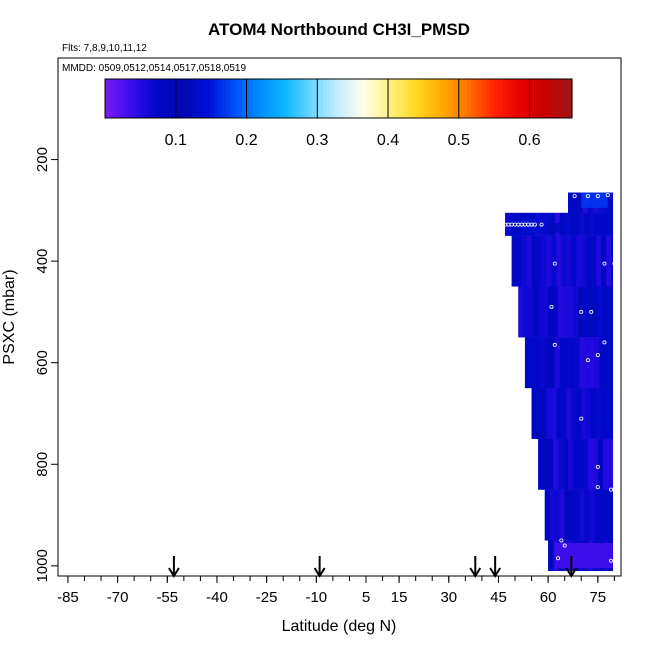 Image resolution: width=650 pixels, height=650 pixels. Describe the element at coordinates (548, 597) in the screenshot. I see `x-tick-label: 60` at that location.